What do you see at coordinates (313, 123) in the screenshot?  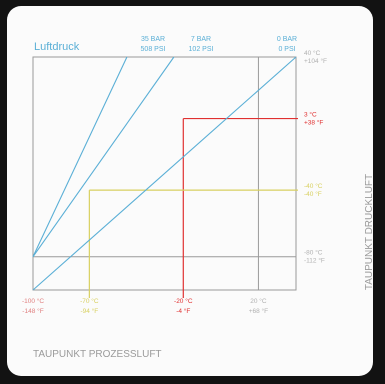 I see `y-tick-f-1: +38 °F` at bounding box center [313, 123].